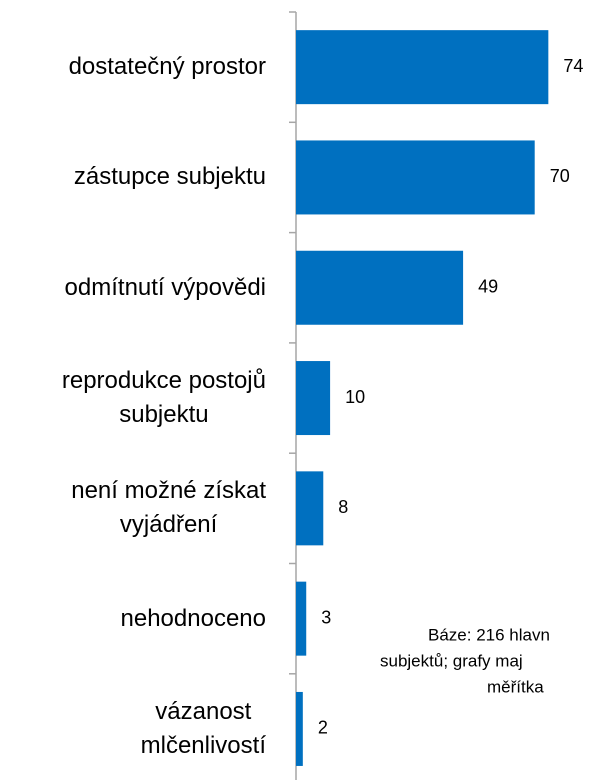  I want to click on value-label: 2, so click(323, 728).